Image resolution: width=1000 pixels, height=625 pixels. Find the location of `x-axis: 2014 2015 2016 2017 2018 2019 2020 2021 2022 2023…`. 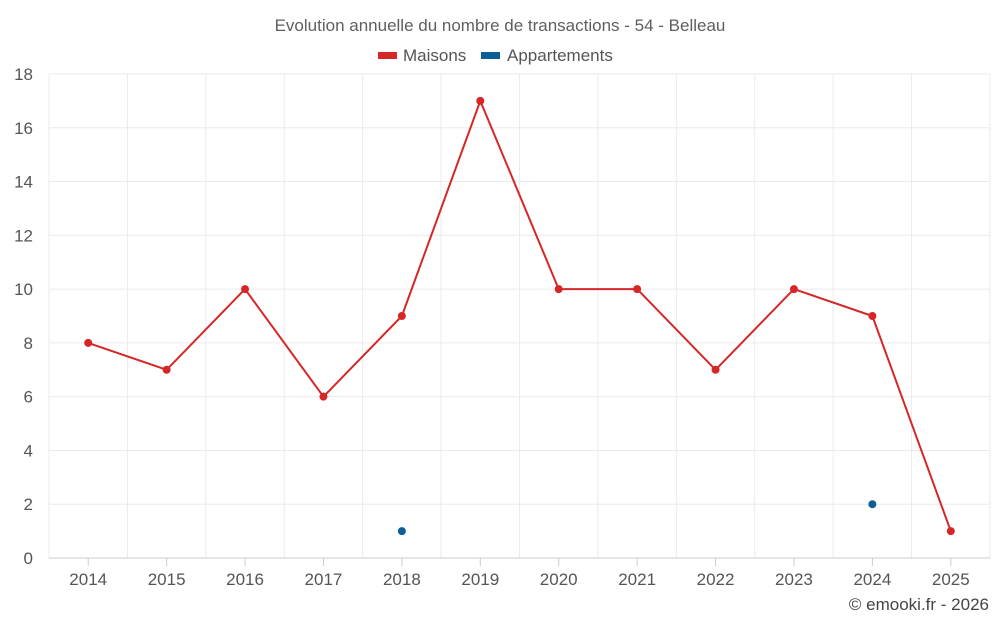

x-axis: 2014 2015 2016 2017 2018 2019 2020 2021 2022 2023… is located at coordinates (519, 573).